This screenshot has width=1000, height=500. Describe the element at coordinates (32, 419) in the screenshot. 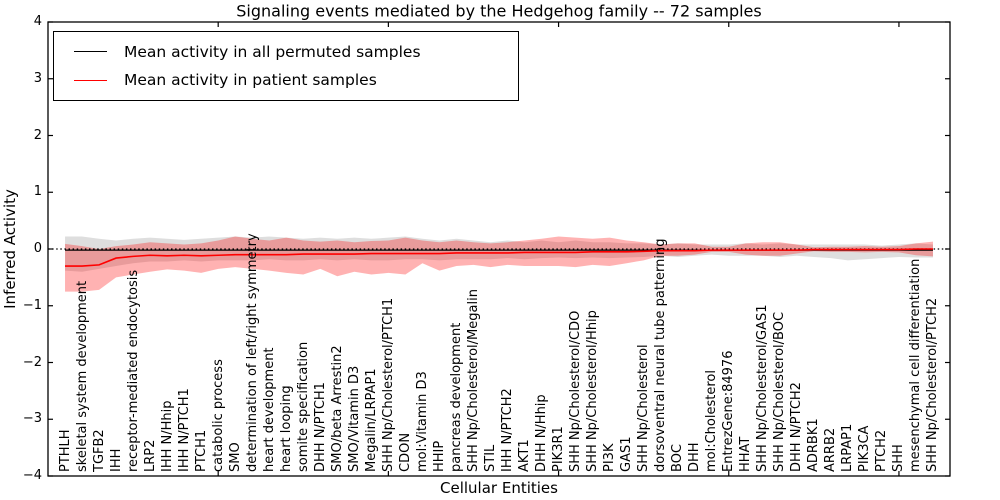

I see `y-tick-label: −3` at that location.